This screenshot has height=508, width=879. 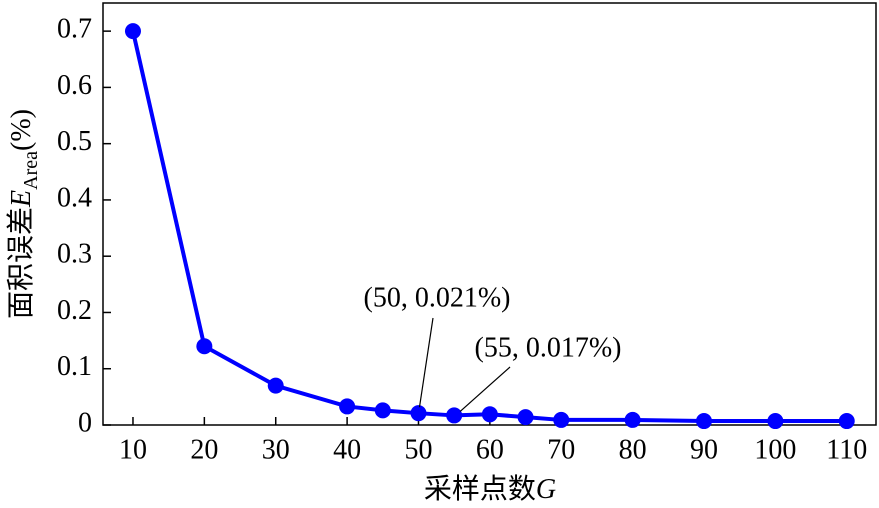 What do you see at coordinates (74, 254) in the screenshot?
I see `y-tick-label: 0.3` at bounding box center [74, 254].